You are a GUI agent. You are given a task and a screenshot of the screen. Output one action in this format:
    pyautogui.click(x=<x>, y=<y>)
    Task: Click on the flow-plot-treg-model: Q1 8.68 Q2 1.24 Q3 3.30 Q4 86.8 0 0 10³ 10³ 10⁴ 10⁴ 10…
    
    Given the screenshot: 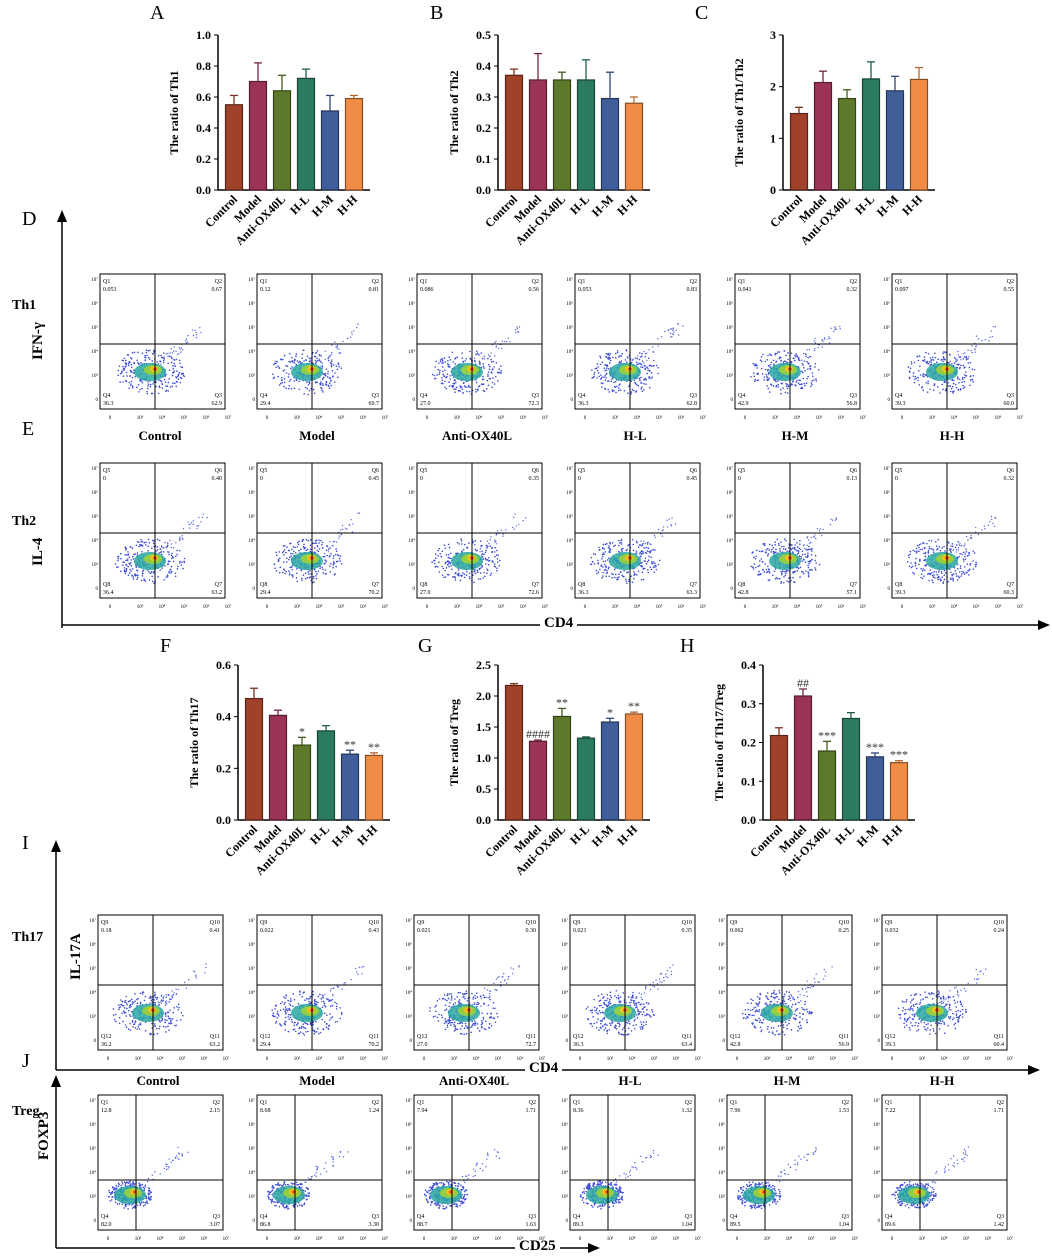 What is the action you would take?
    pyautogui.click(x=318, y=1168)
    